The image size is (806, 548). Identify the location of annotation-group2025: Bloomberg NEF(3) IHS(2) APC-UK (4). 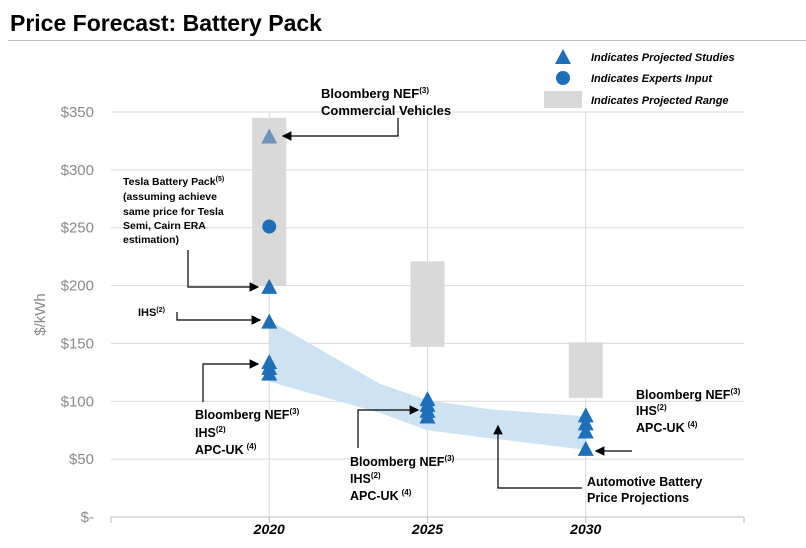
(404, 476).